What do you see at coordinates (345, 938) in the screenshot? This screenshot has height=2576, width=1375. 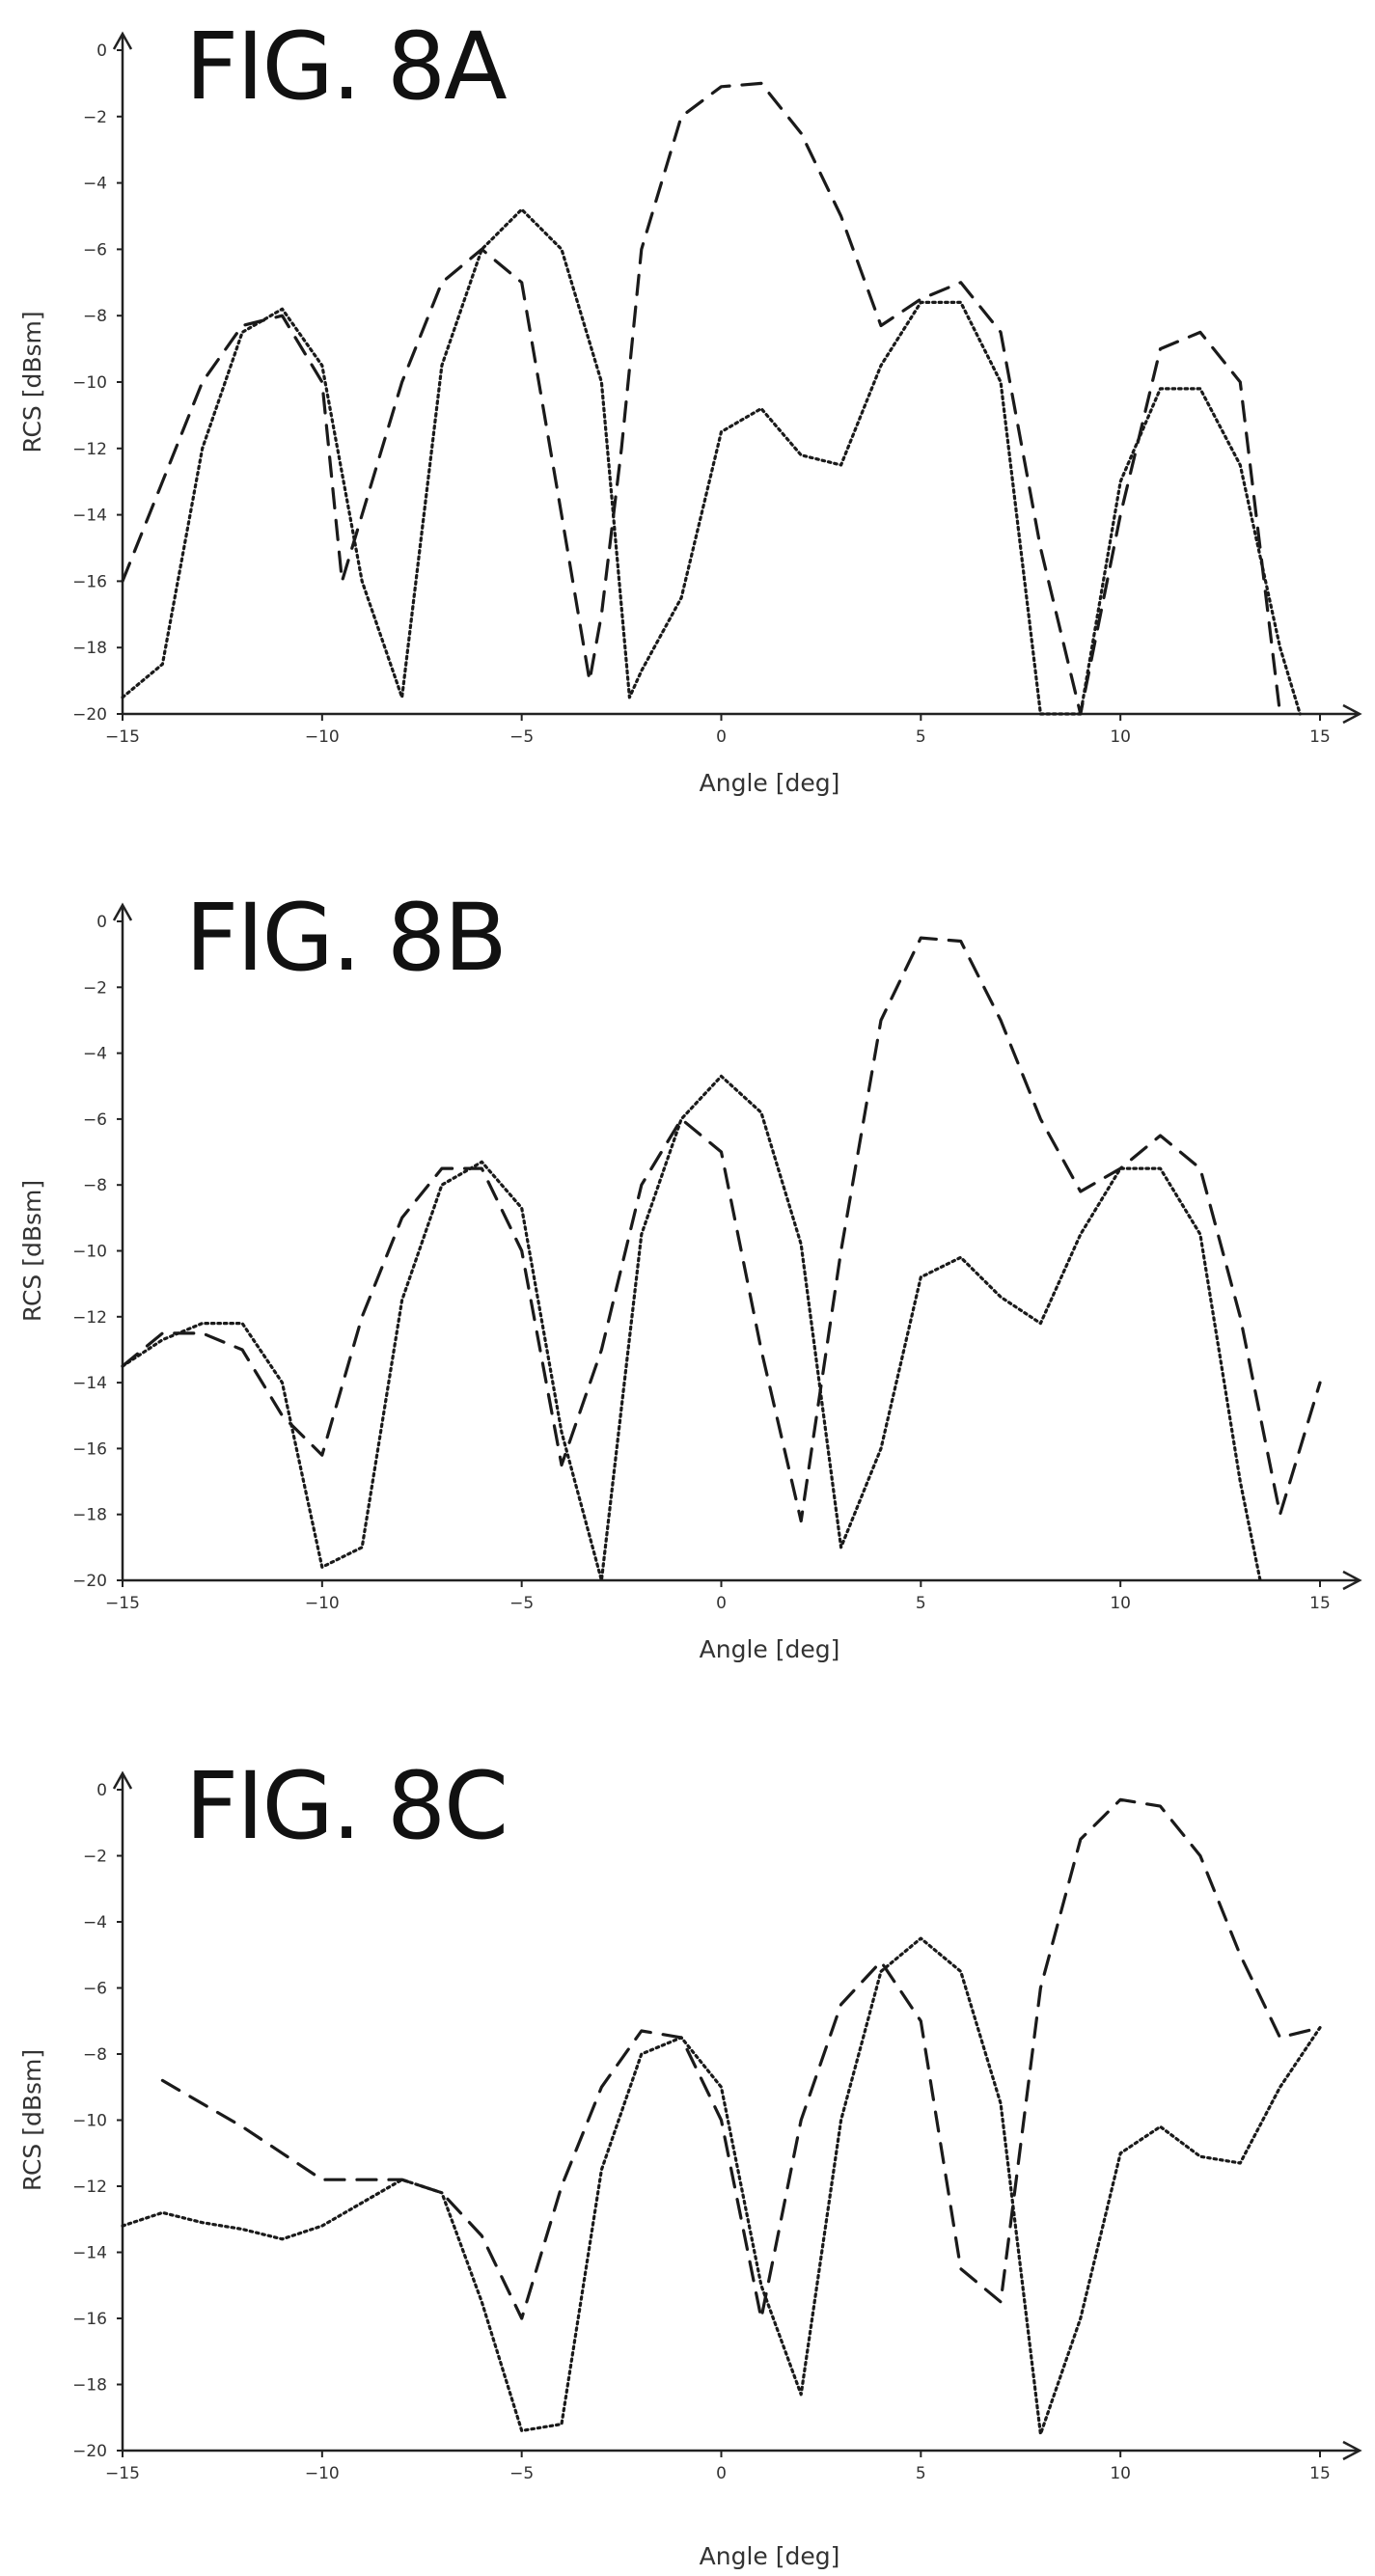 I see `figure-title: FIG. 8B` at bounding box center [345, 938].